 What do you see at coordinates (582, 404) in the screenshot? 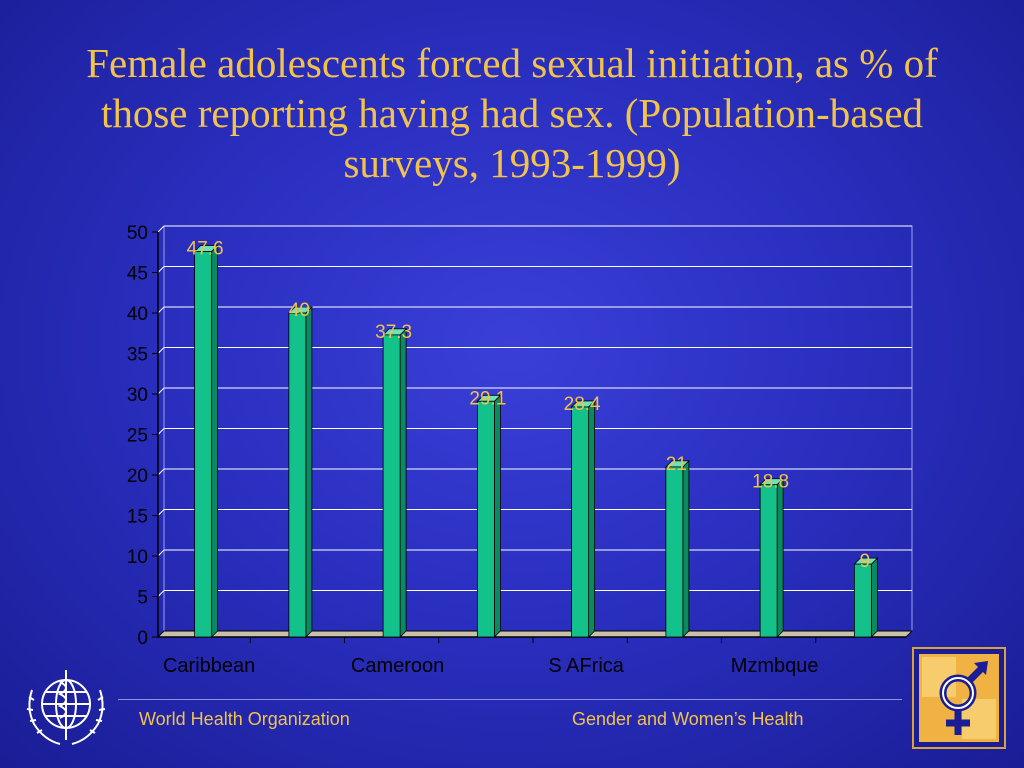
I see `data-label: 28.4` at bounding box center [582, 404].